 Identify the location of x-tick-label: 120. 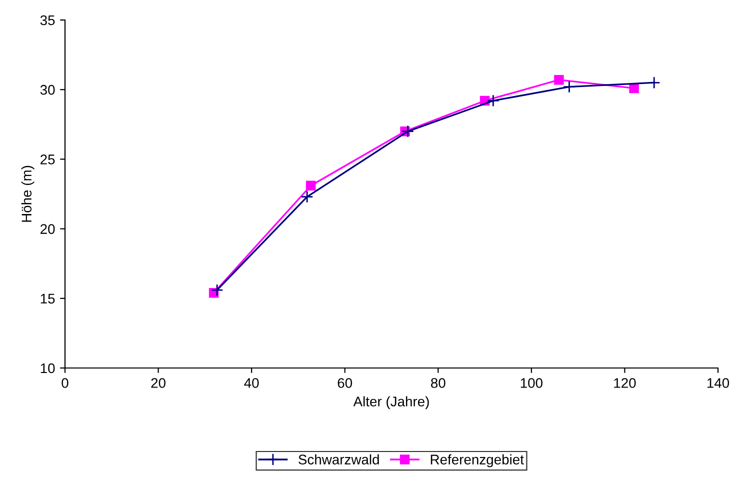
(625, 383).